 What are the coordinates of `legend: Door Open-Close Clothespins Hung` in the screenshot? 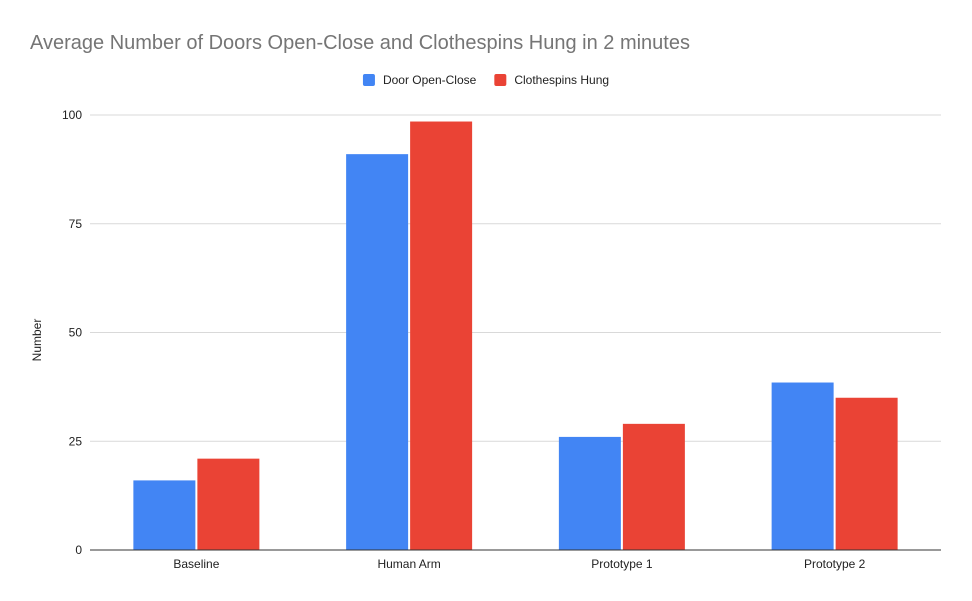 It's located at (485, 80).